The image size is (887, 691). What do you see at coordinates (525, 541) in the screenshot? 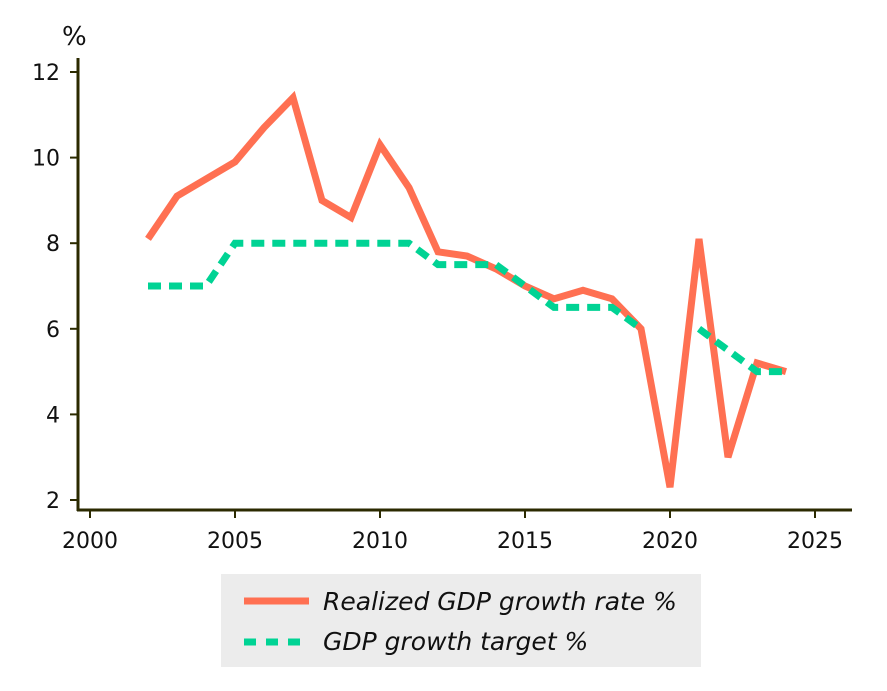
I see `x-tick-label: 2015` at bounding box center [525, 541].